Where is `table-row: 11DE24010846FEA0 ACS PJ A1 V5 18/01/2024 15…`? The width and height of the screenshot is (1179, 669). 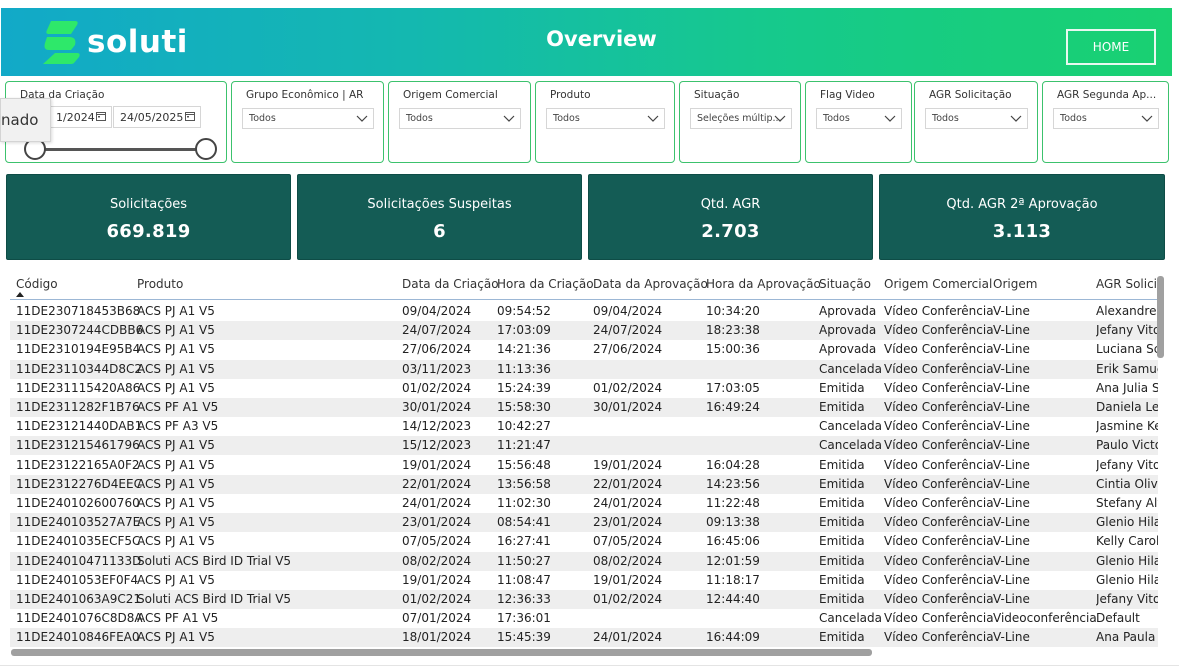 table-row: 11DE24010846FEA0 ACS PJ A1 V5 18/01/2024 15… is located at coordinates (584, 638).